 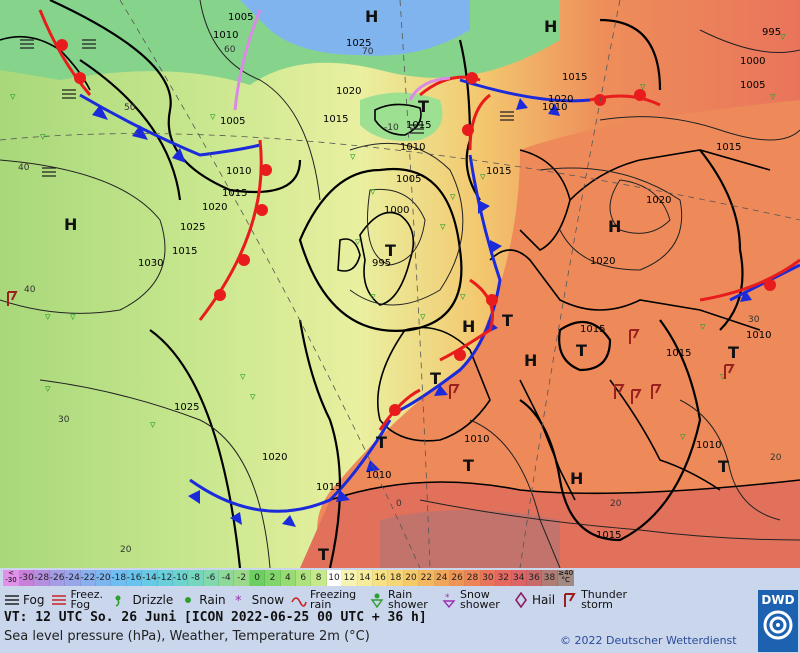 I want to click on scale-cell: 10, so click(x=334, y=578).